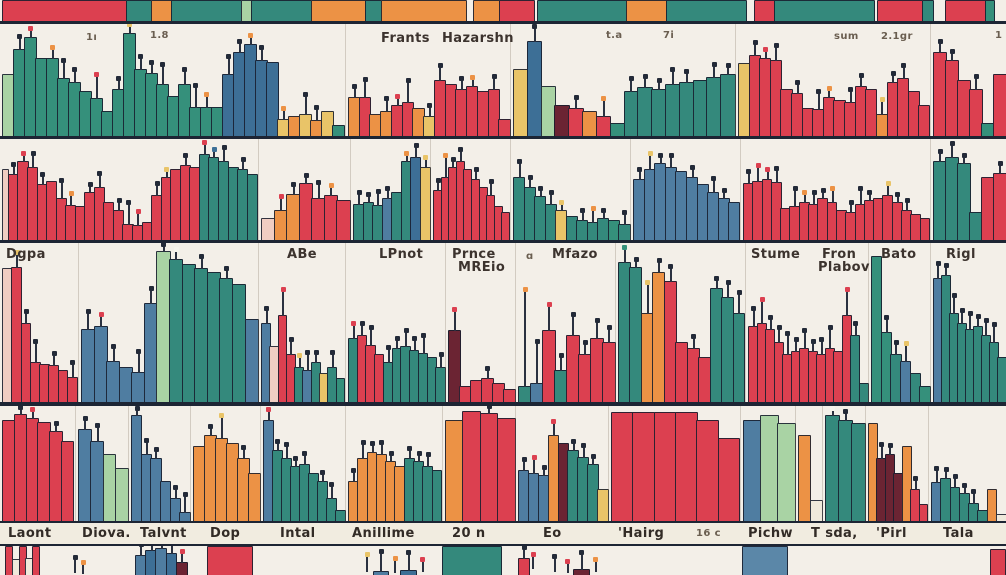 Image resolution: width=1006 pixels, height=575 pixels. I want to click on chart-panel: sum 2.1gr, so click(833, 80).